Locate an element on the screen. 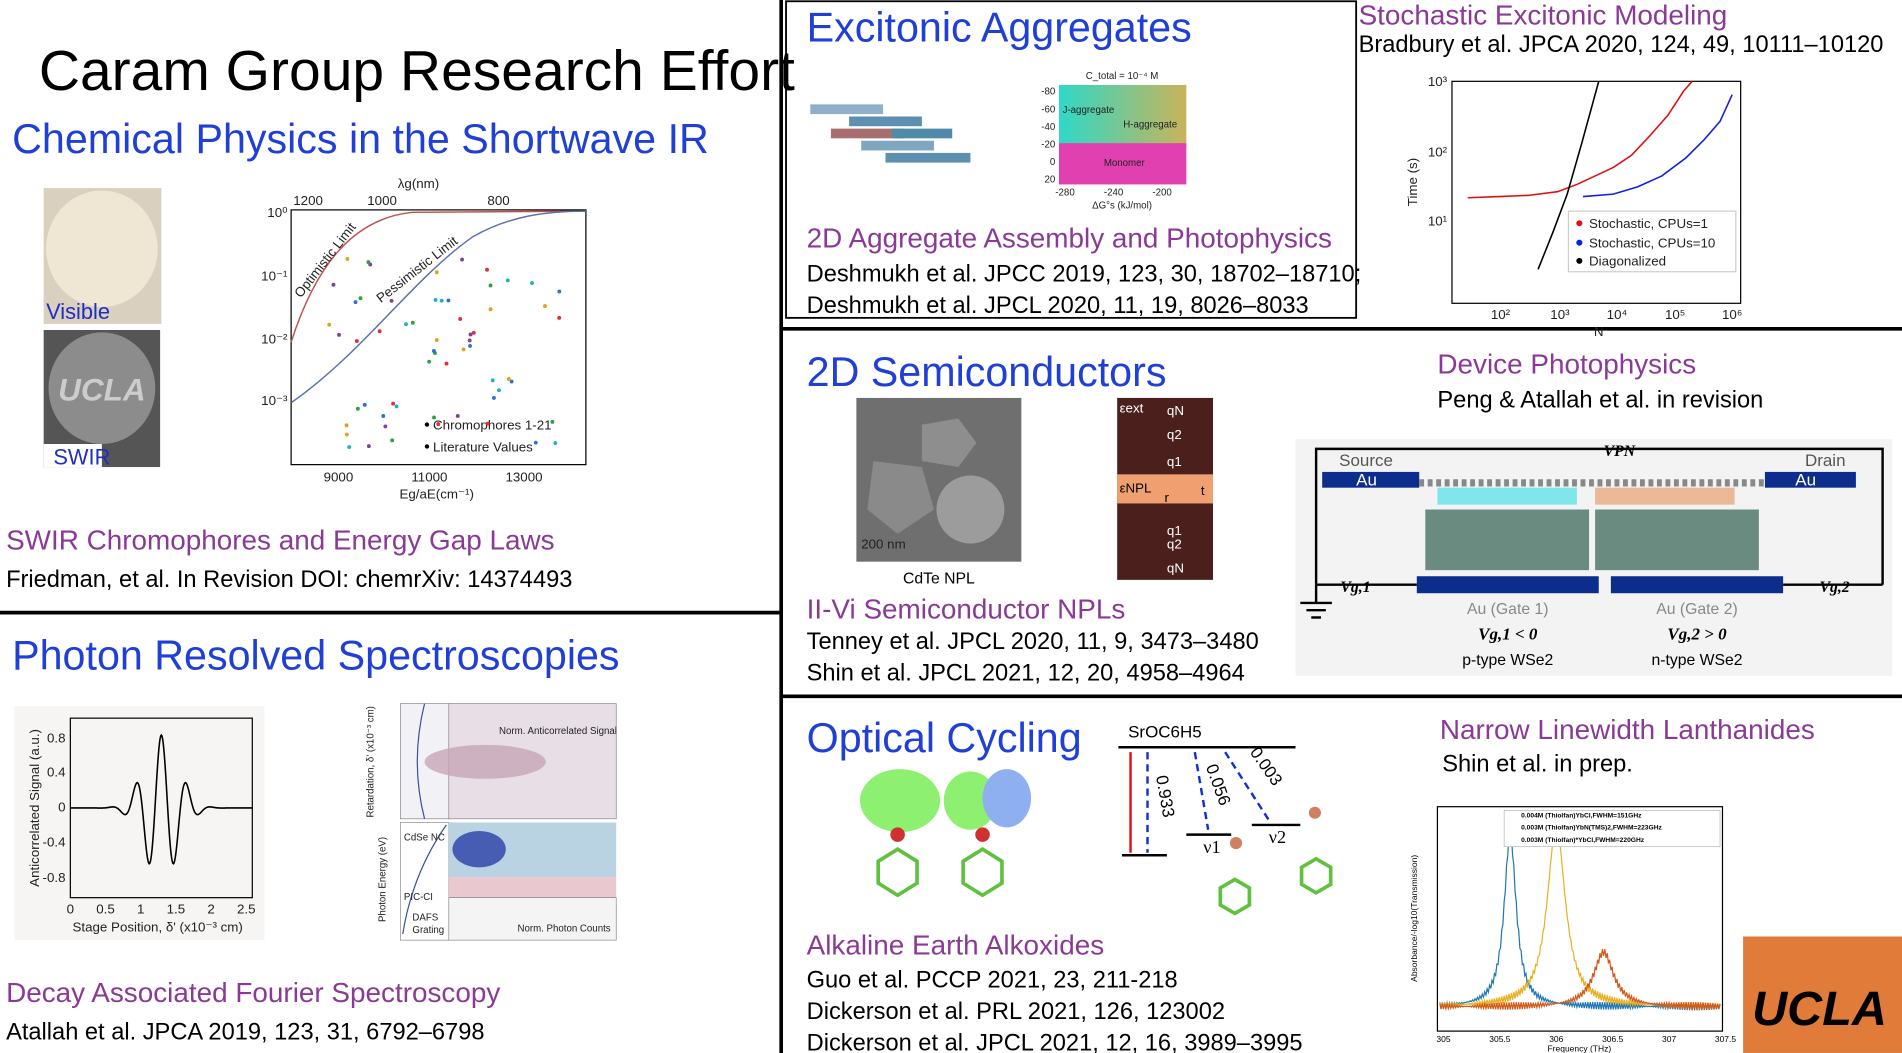  device-label: VPN is located at coordinates (1620, 451).